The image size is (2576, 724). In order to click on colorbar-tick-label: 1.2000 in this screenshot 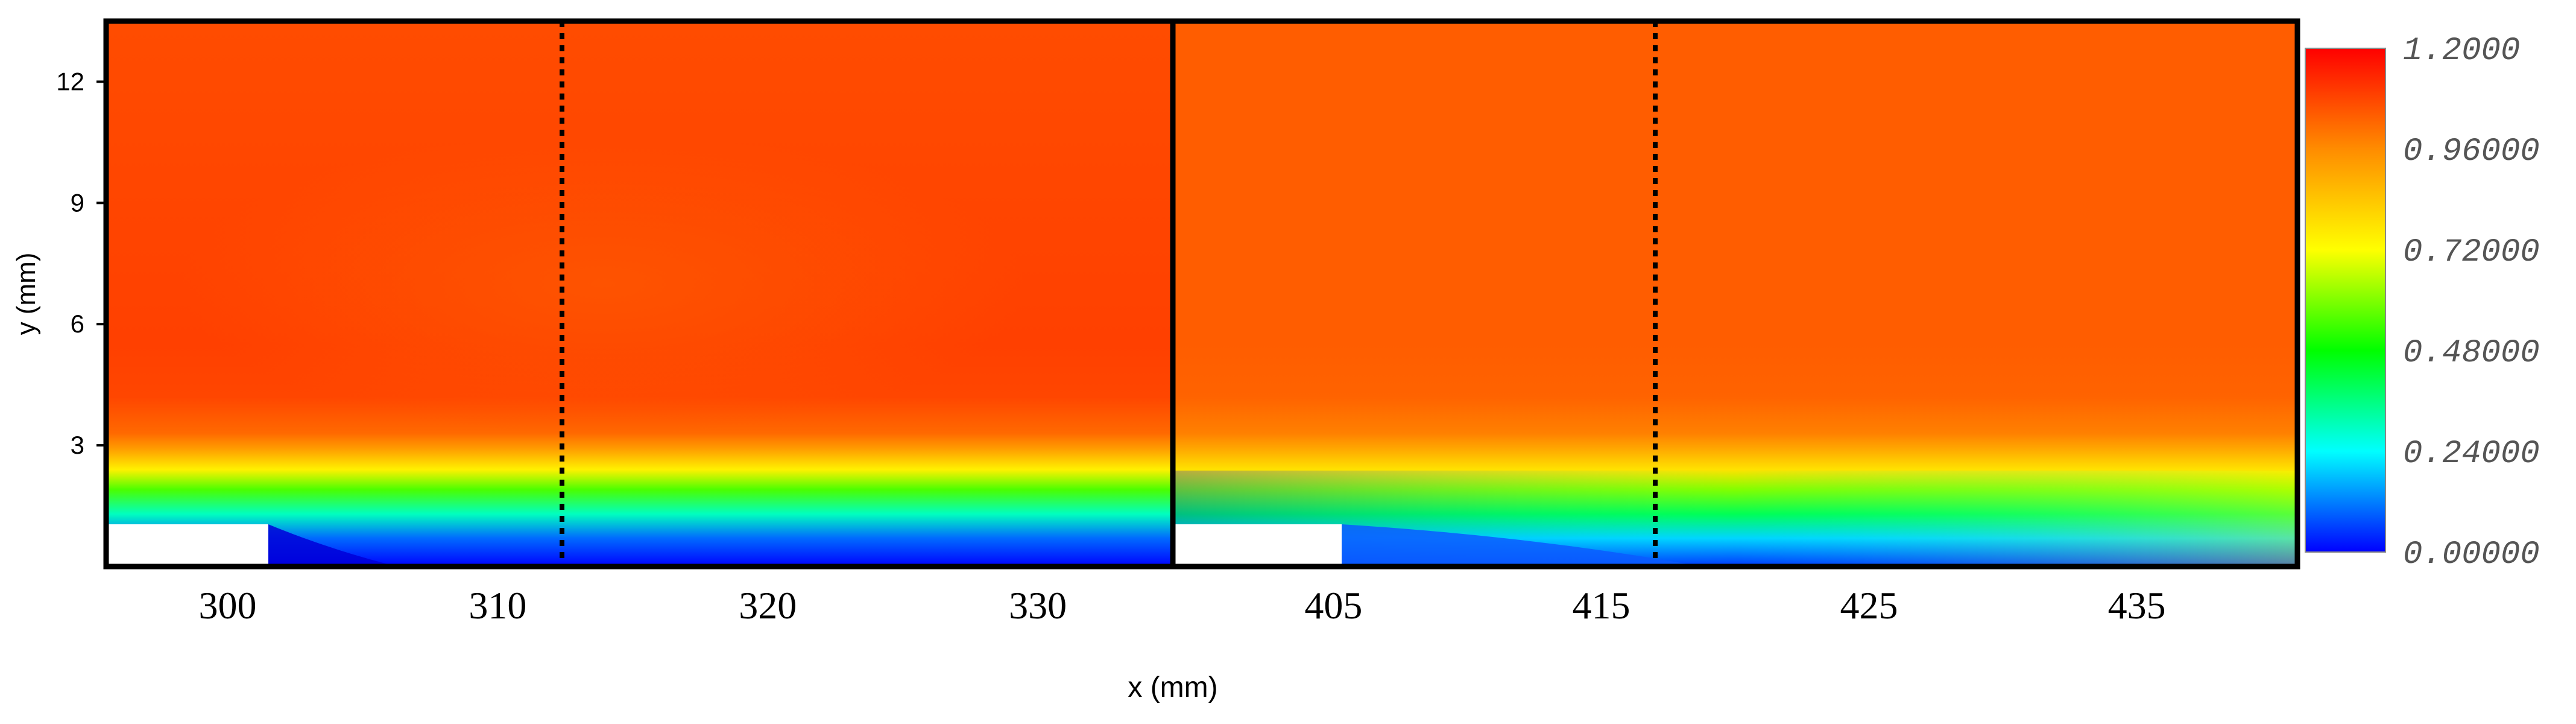, I will do `click(2461, 51)`.